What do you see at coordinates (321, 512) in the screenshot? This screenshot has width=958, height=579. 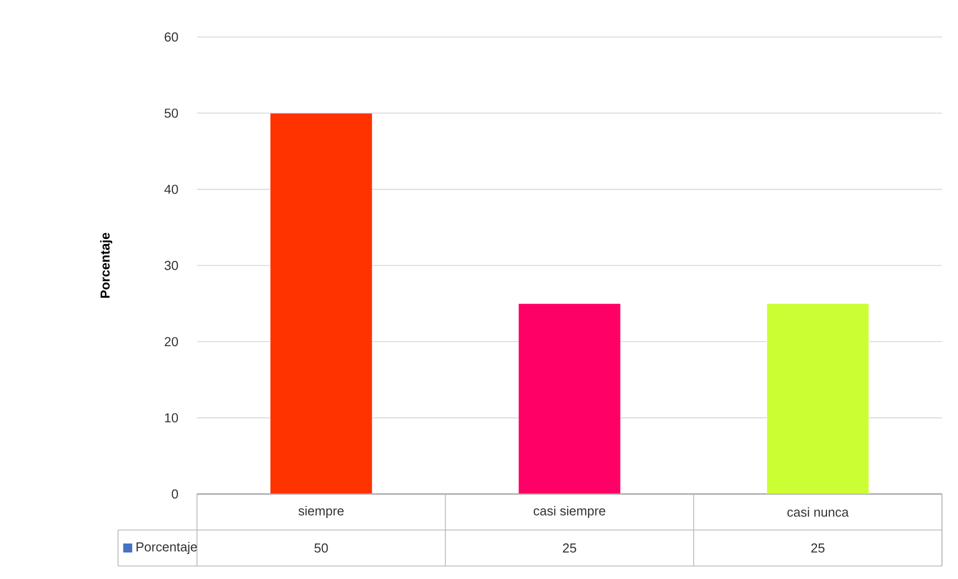 I see `x-tick-label: siempre` at bounding box center [321, 512].